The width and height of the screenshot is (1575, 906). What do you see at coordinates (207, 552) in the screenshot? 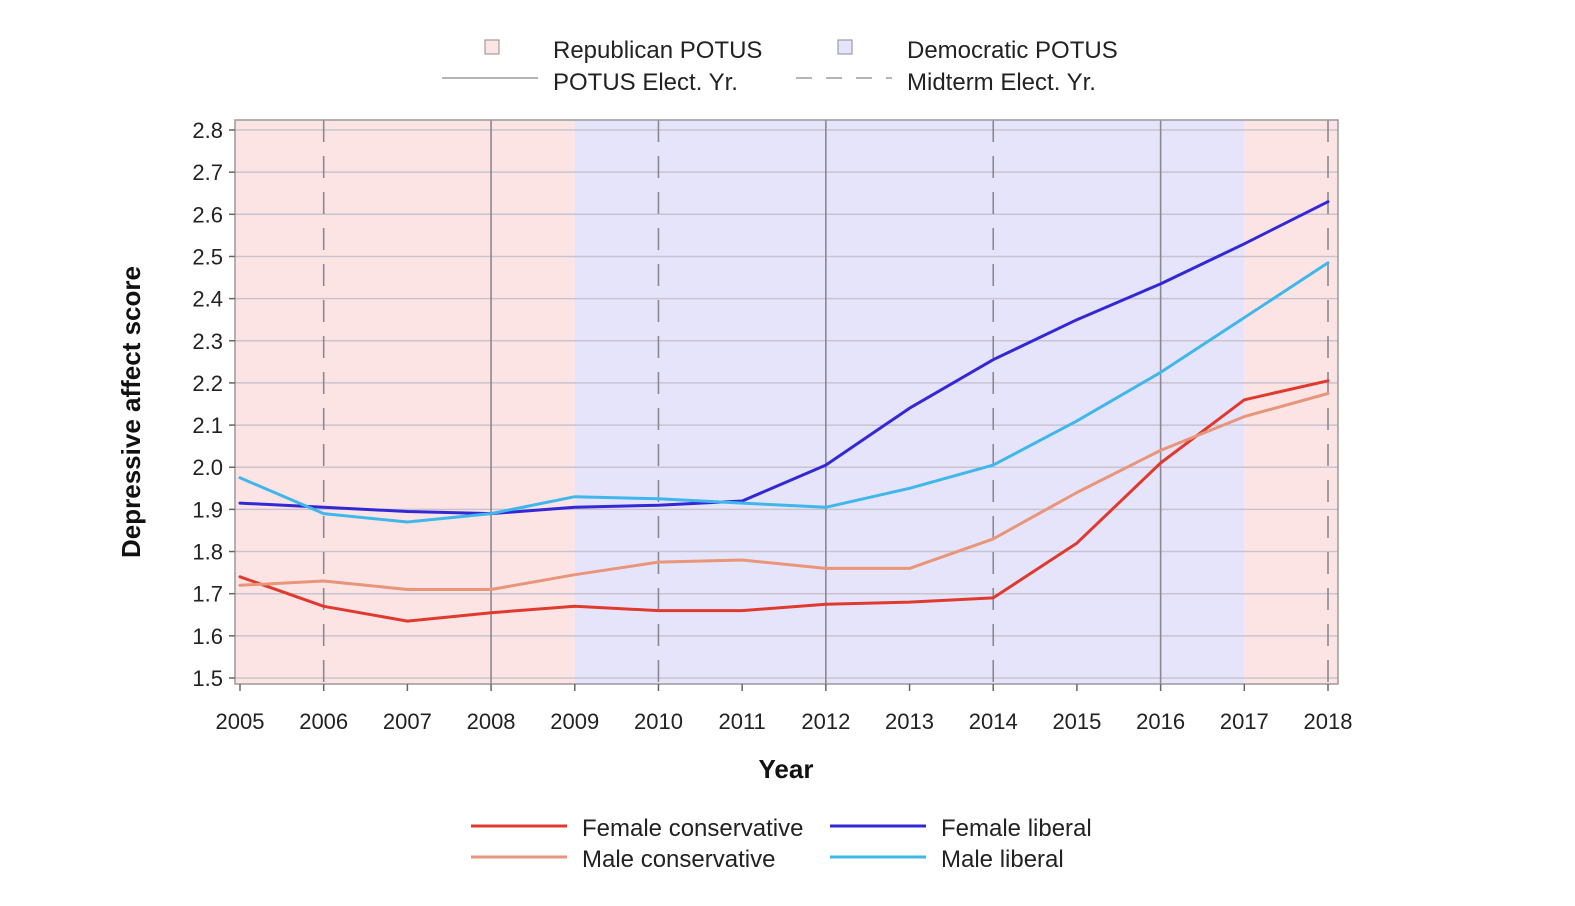
I see `y-tick-label-1.8: 1.8` at bounding box center [207, 552].